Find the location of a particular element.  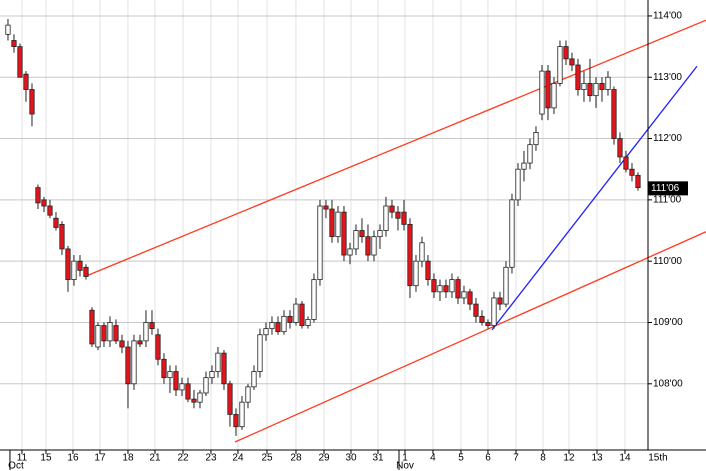

x-tick-label: 18 is located at coordinates (128, 458).